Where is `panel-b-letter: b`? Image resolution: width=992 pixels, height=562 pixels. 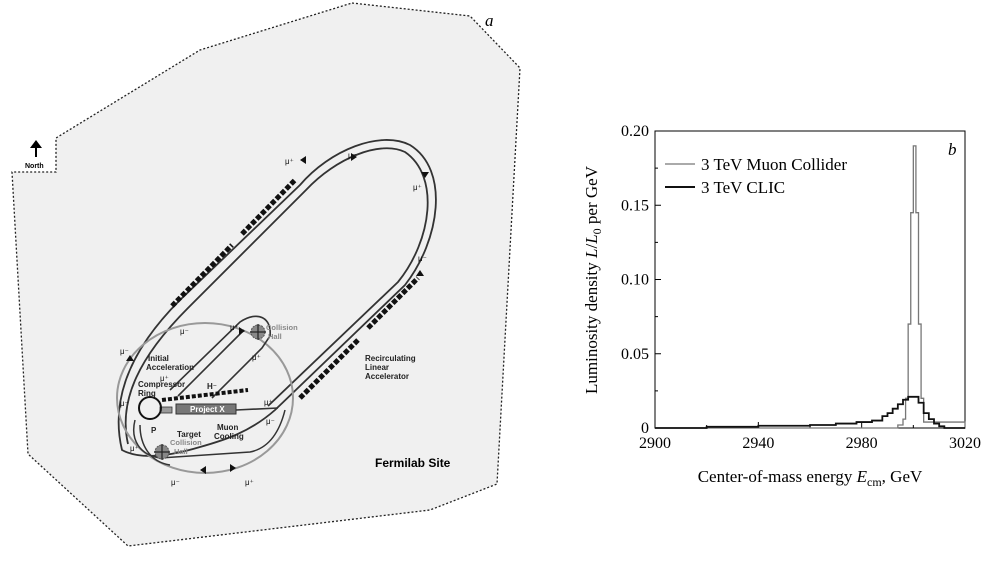
panel-b-letter: b is located at coordinates (952, 149).